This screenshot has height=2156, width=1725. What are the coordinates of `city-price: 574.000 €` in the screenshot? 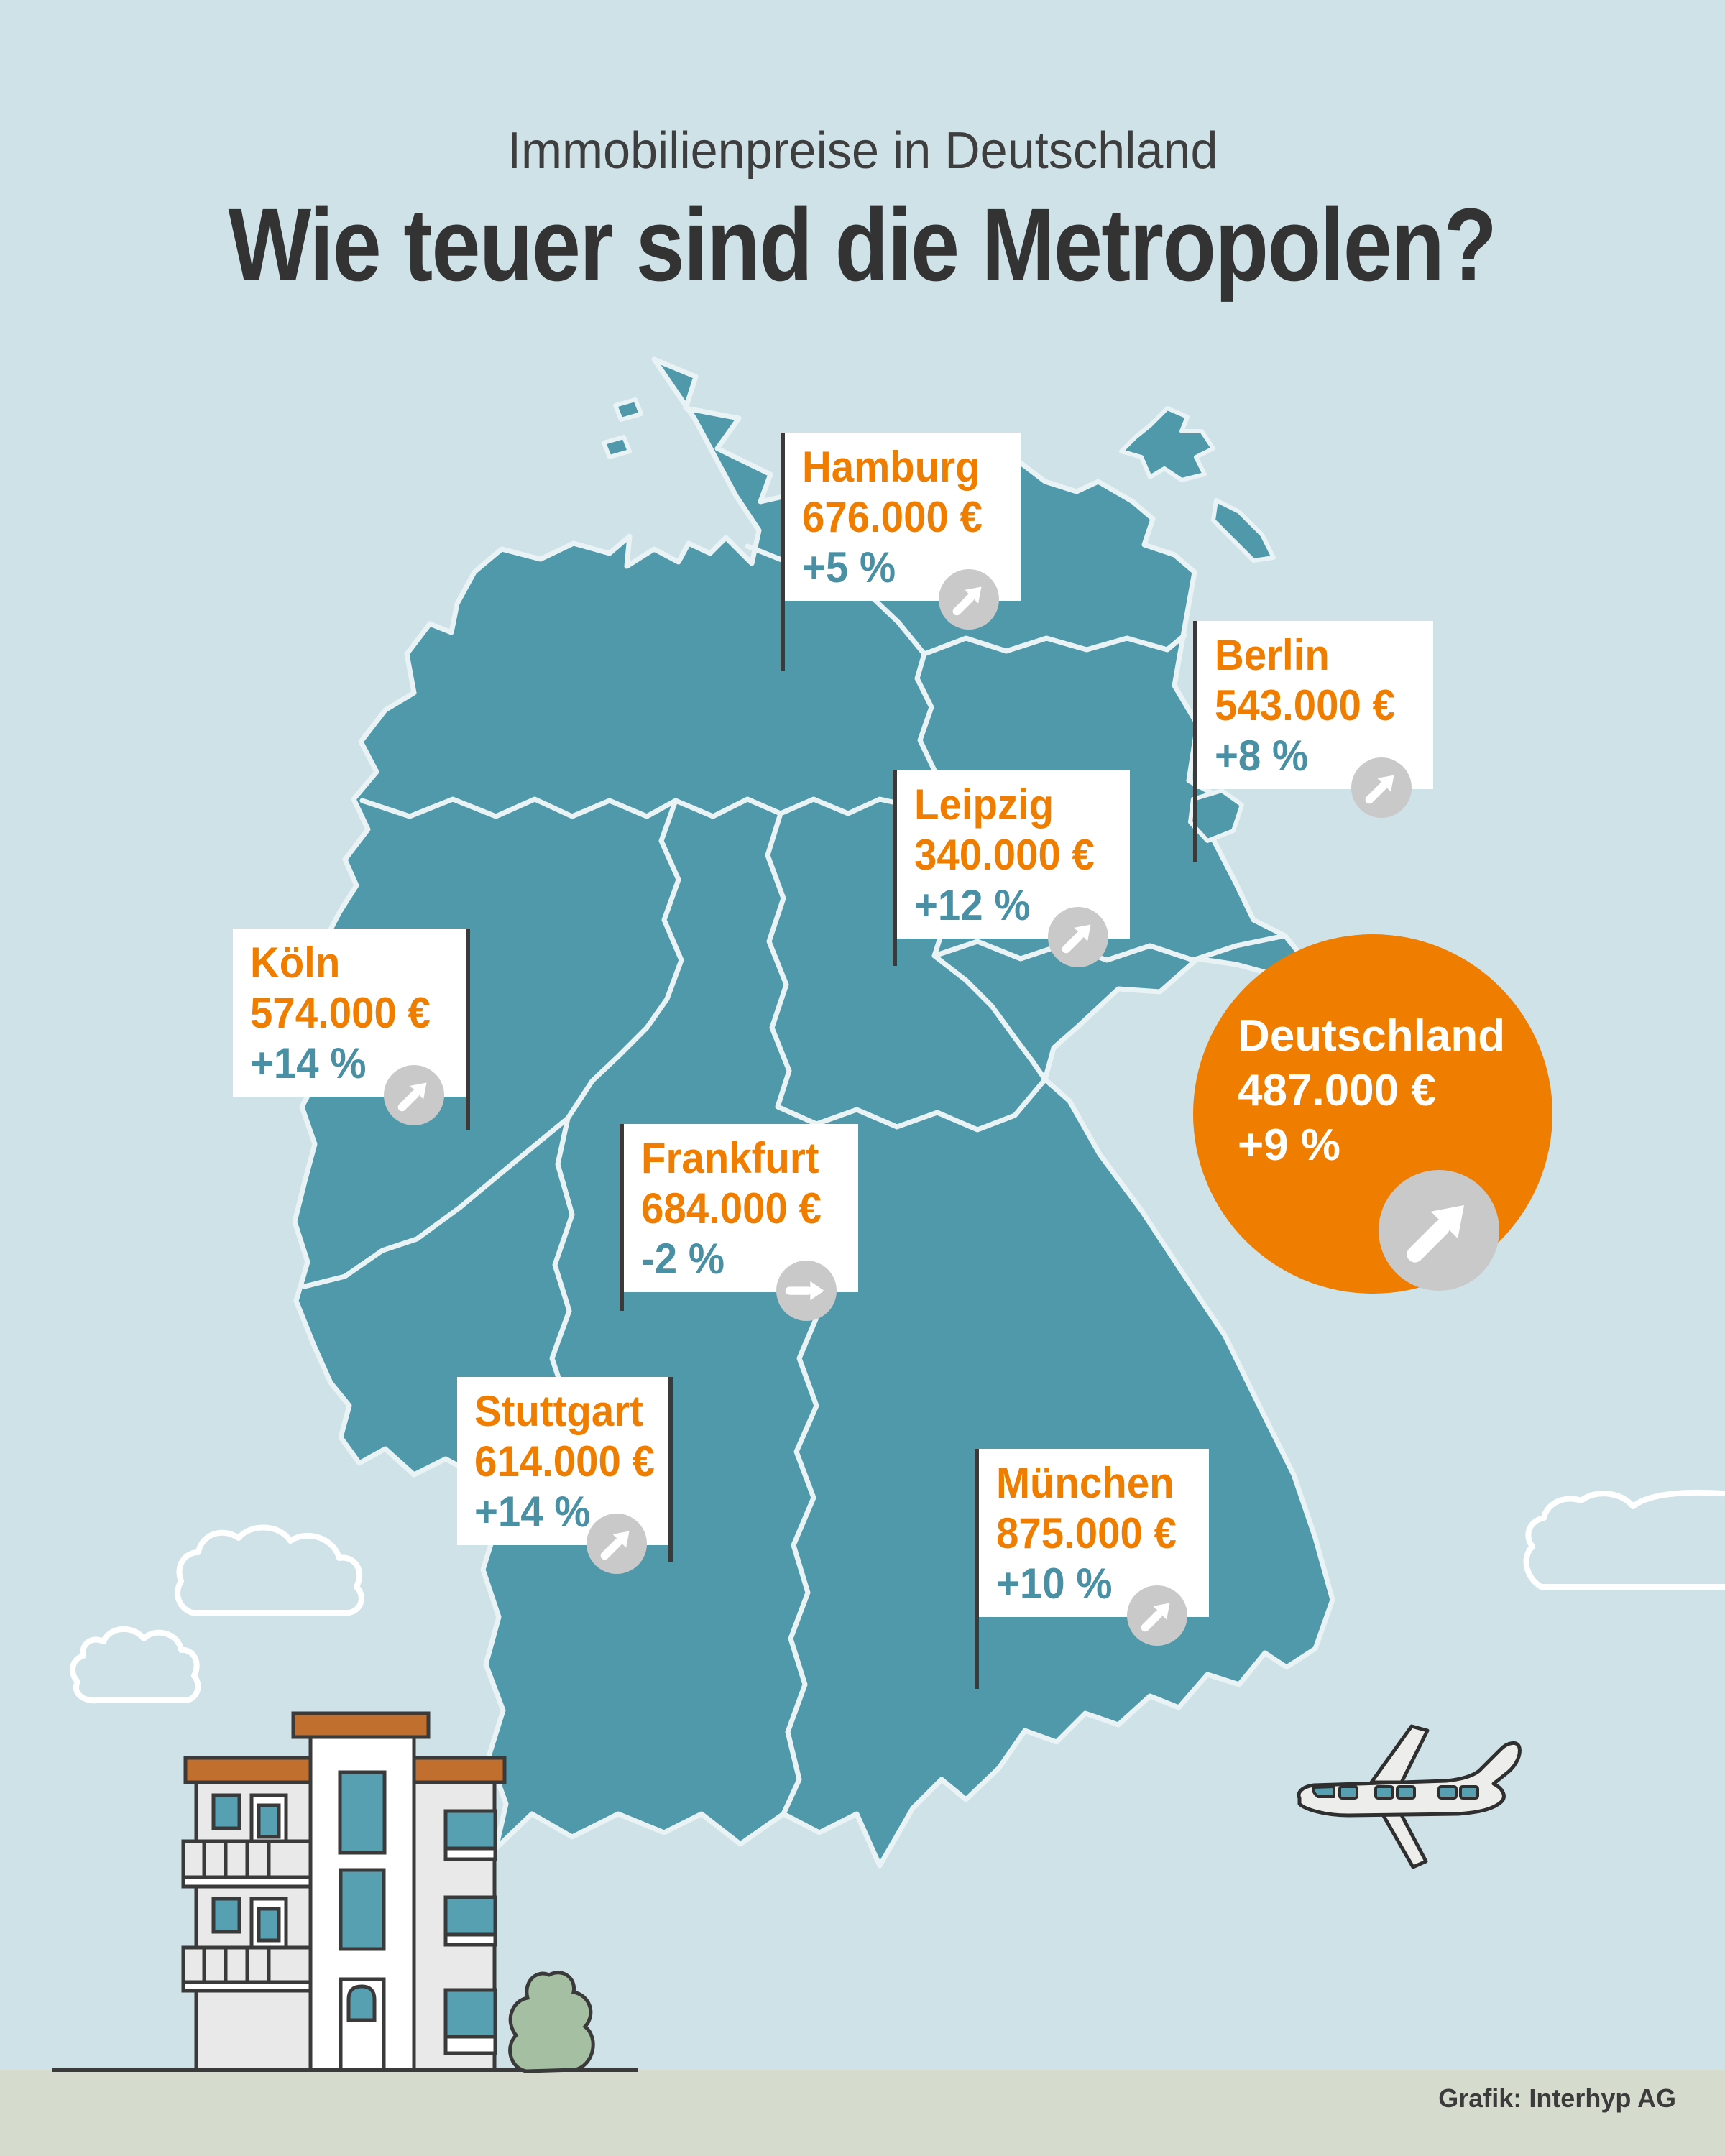 It's located at (340, 1014).